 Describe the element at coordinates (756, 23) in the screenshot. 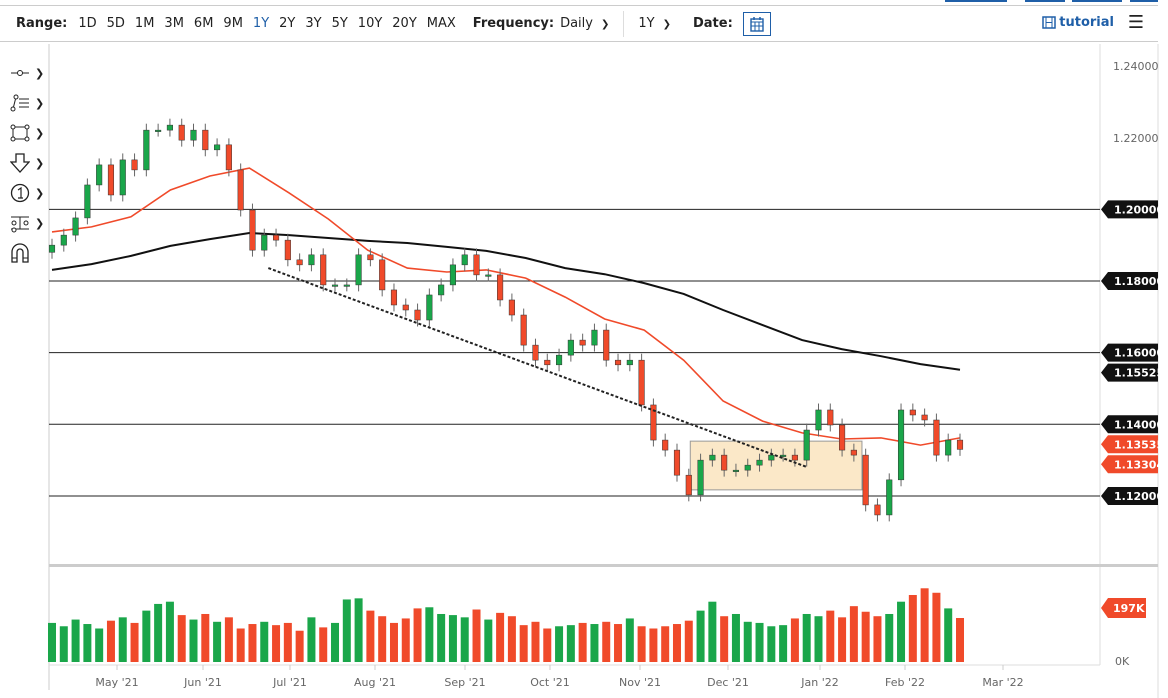

I see `calendar-button` at that location.